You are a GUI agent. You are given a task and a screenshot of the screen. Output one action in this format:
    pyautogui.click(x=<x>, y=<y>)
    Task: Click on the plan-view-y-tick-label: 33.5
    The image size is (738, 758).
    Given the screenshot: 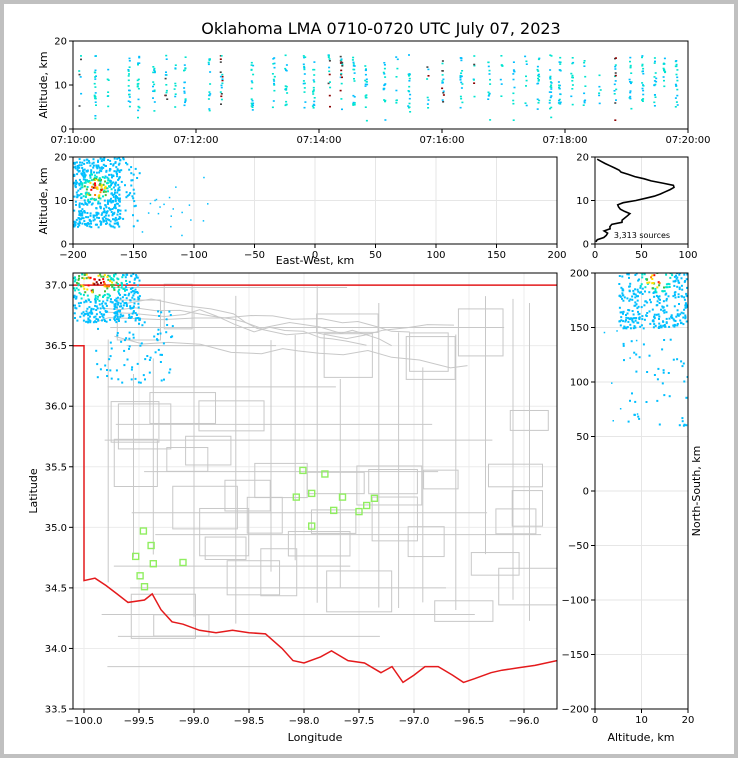 What is the action you would take?
    pyautogui.click(x=56, y=710)
    